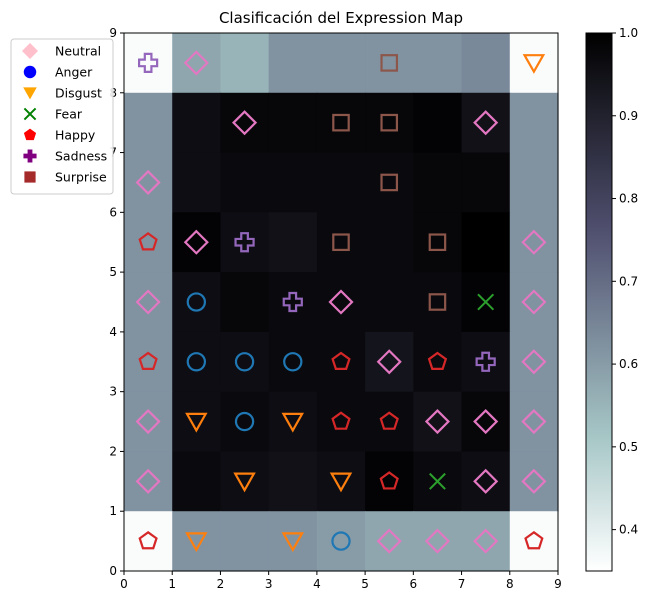 This screenshot has height=605, width=654. I want to click on x-tick-label: 4, so click(317, 584).